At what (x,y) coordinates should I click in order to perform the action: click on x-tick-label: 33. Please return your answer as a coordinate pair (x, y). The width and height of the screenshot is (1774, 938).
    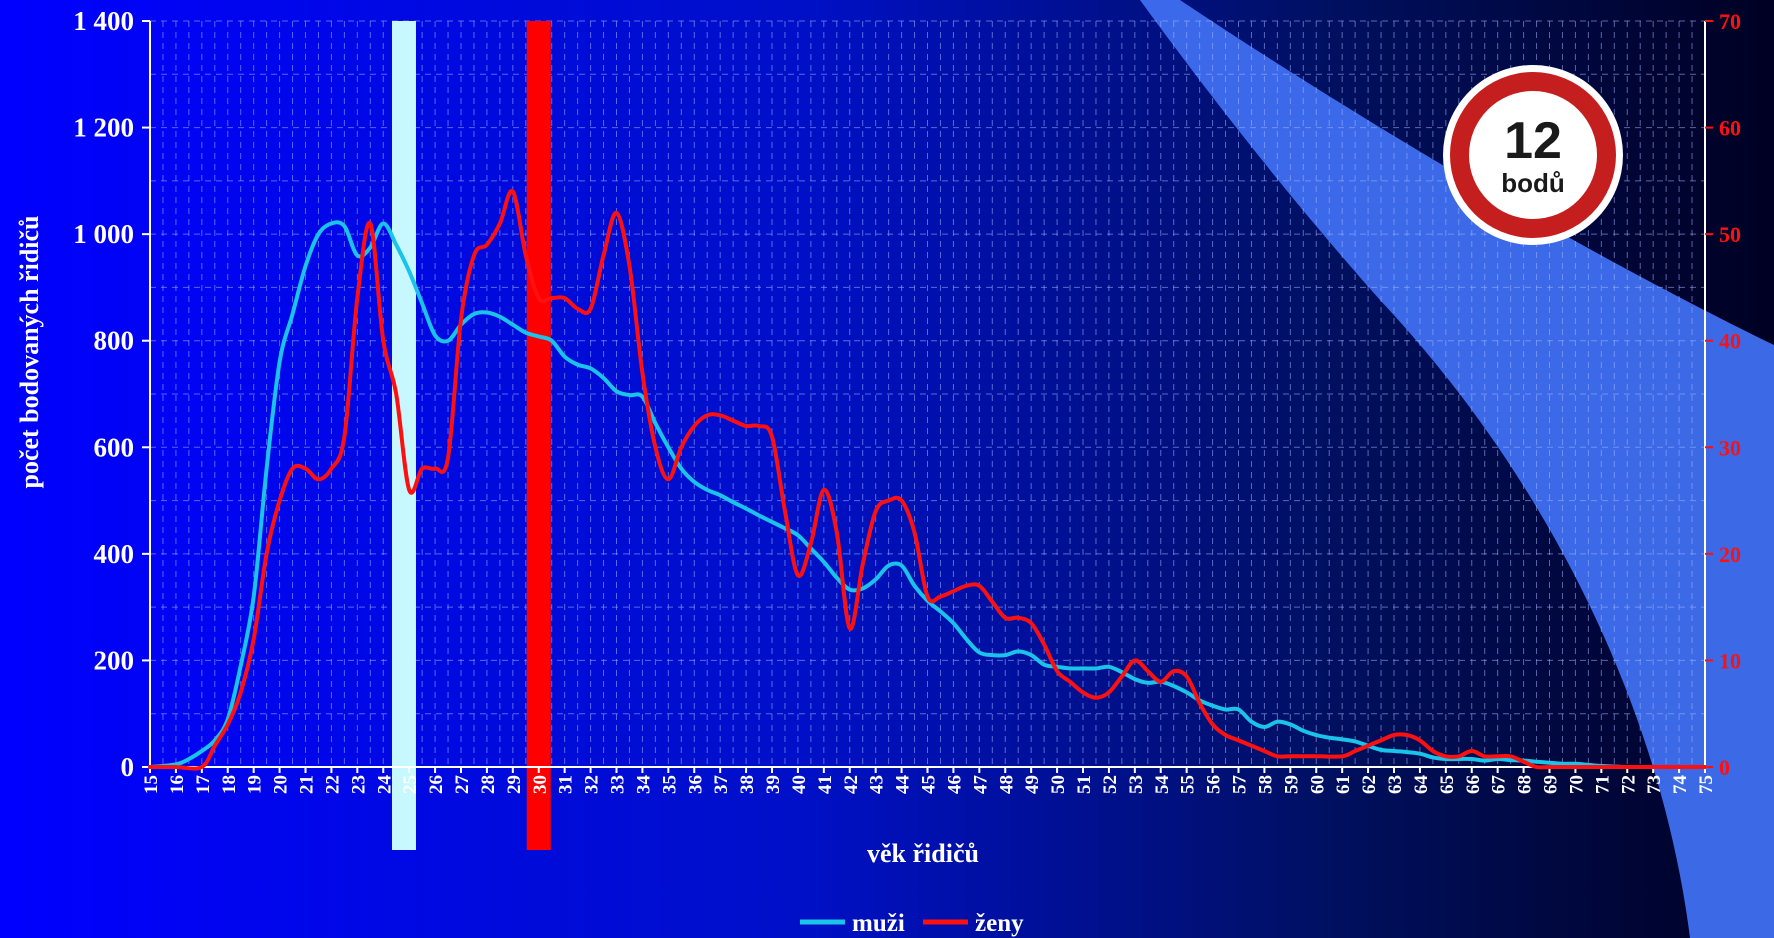
    Looking at the image, I should click on (618, 784).